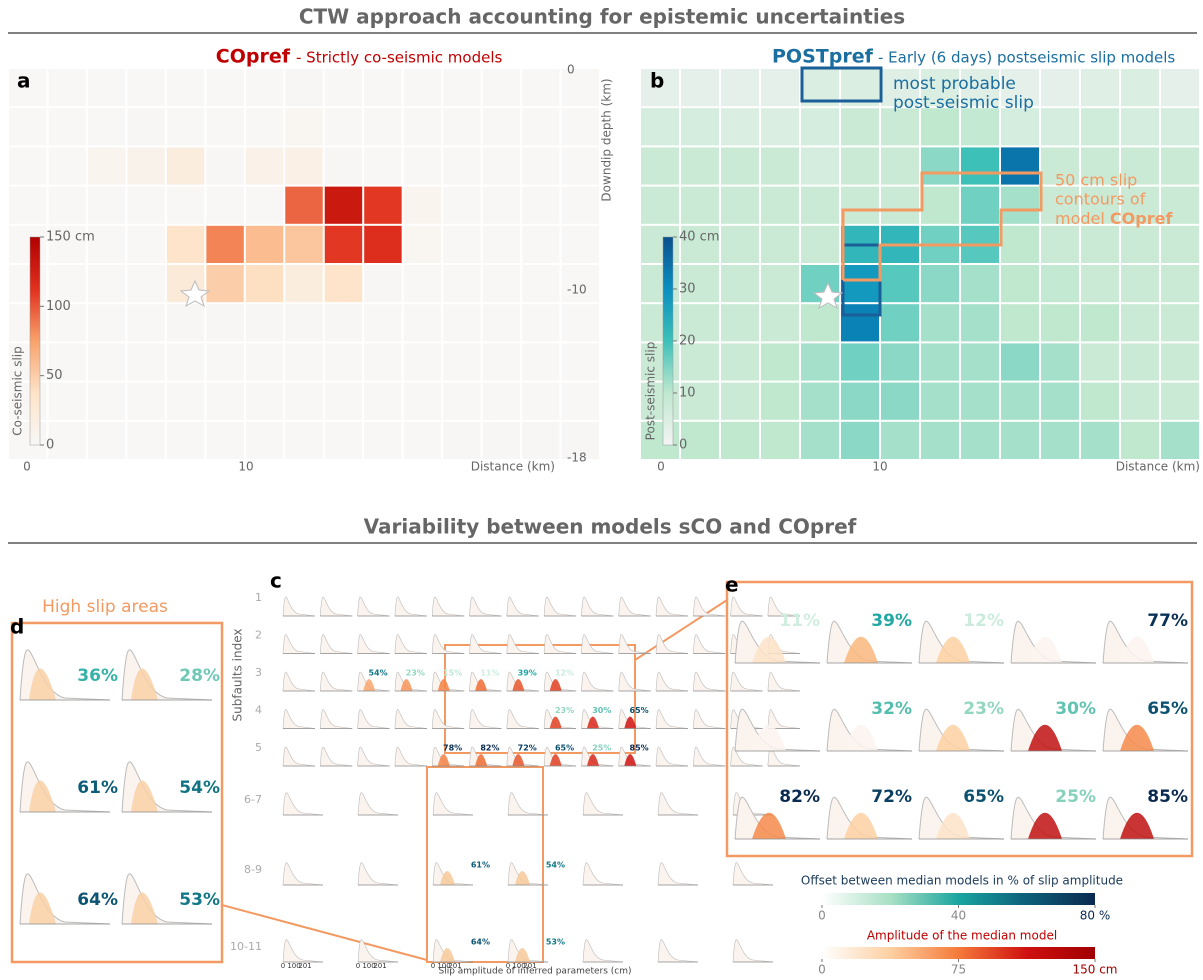  I want to click on offset-label: 0%, so click(805, 709).